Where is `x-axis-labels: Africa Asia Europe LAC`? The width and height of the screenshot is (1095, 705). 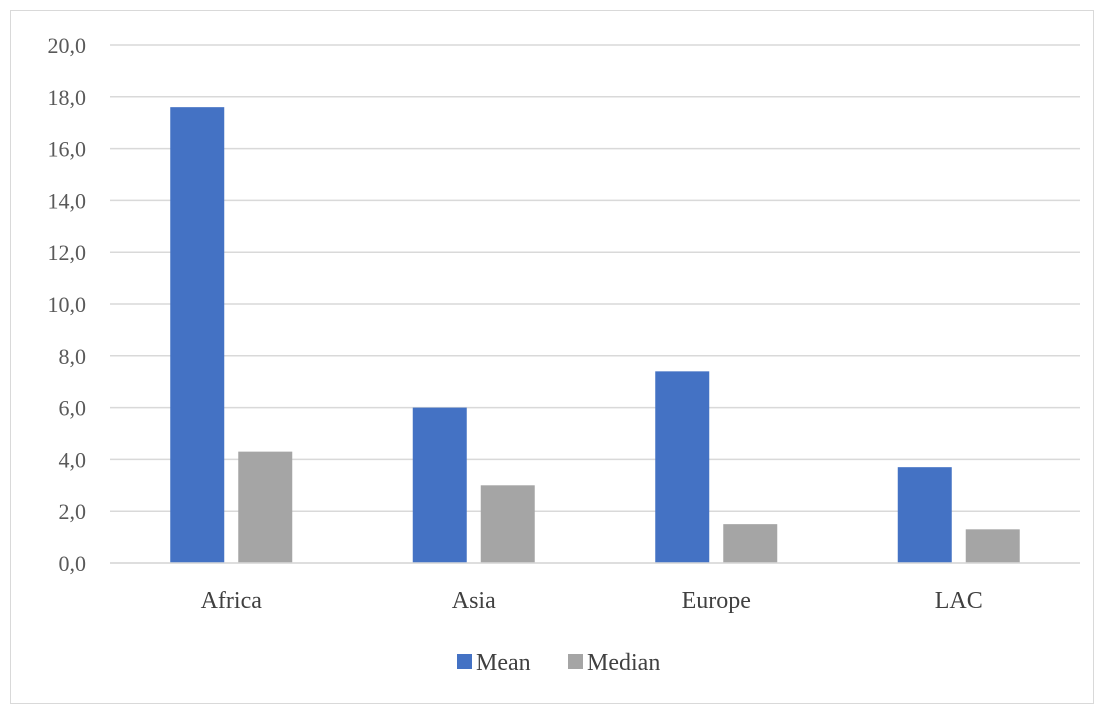 x-axis-labels: Africa Asia Europe LAC is located at coordinates (592, 601).